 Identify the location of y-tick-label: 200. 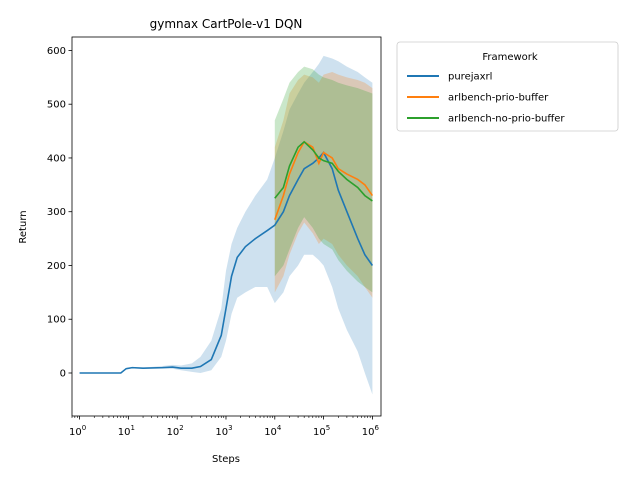
(56, 266).